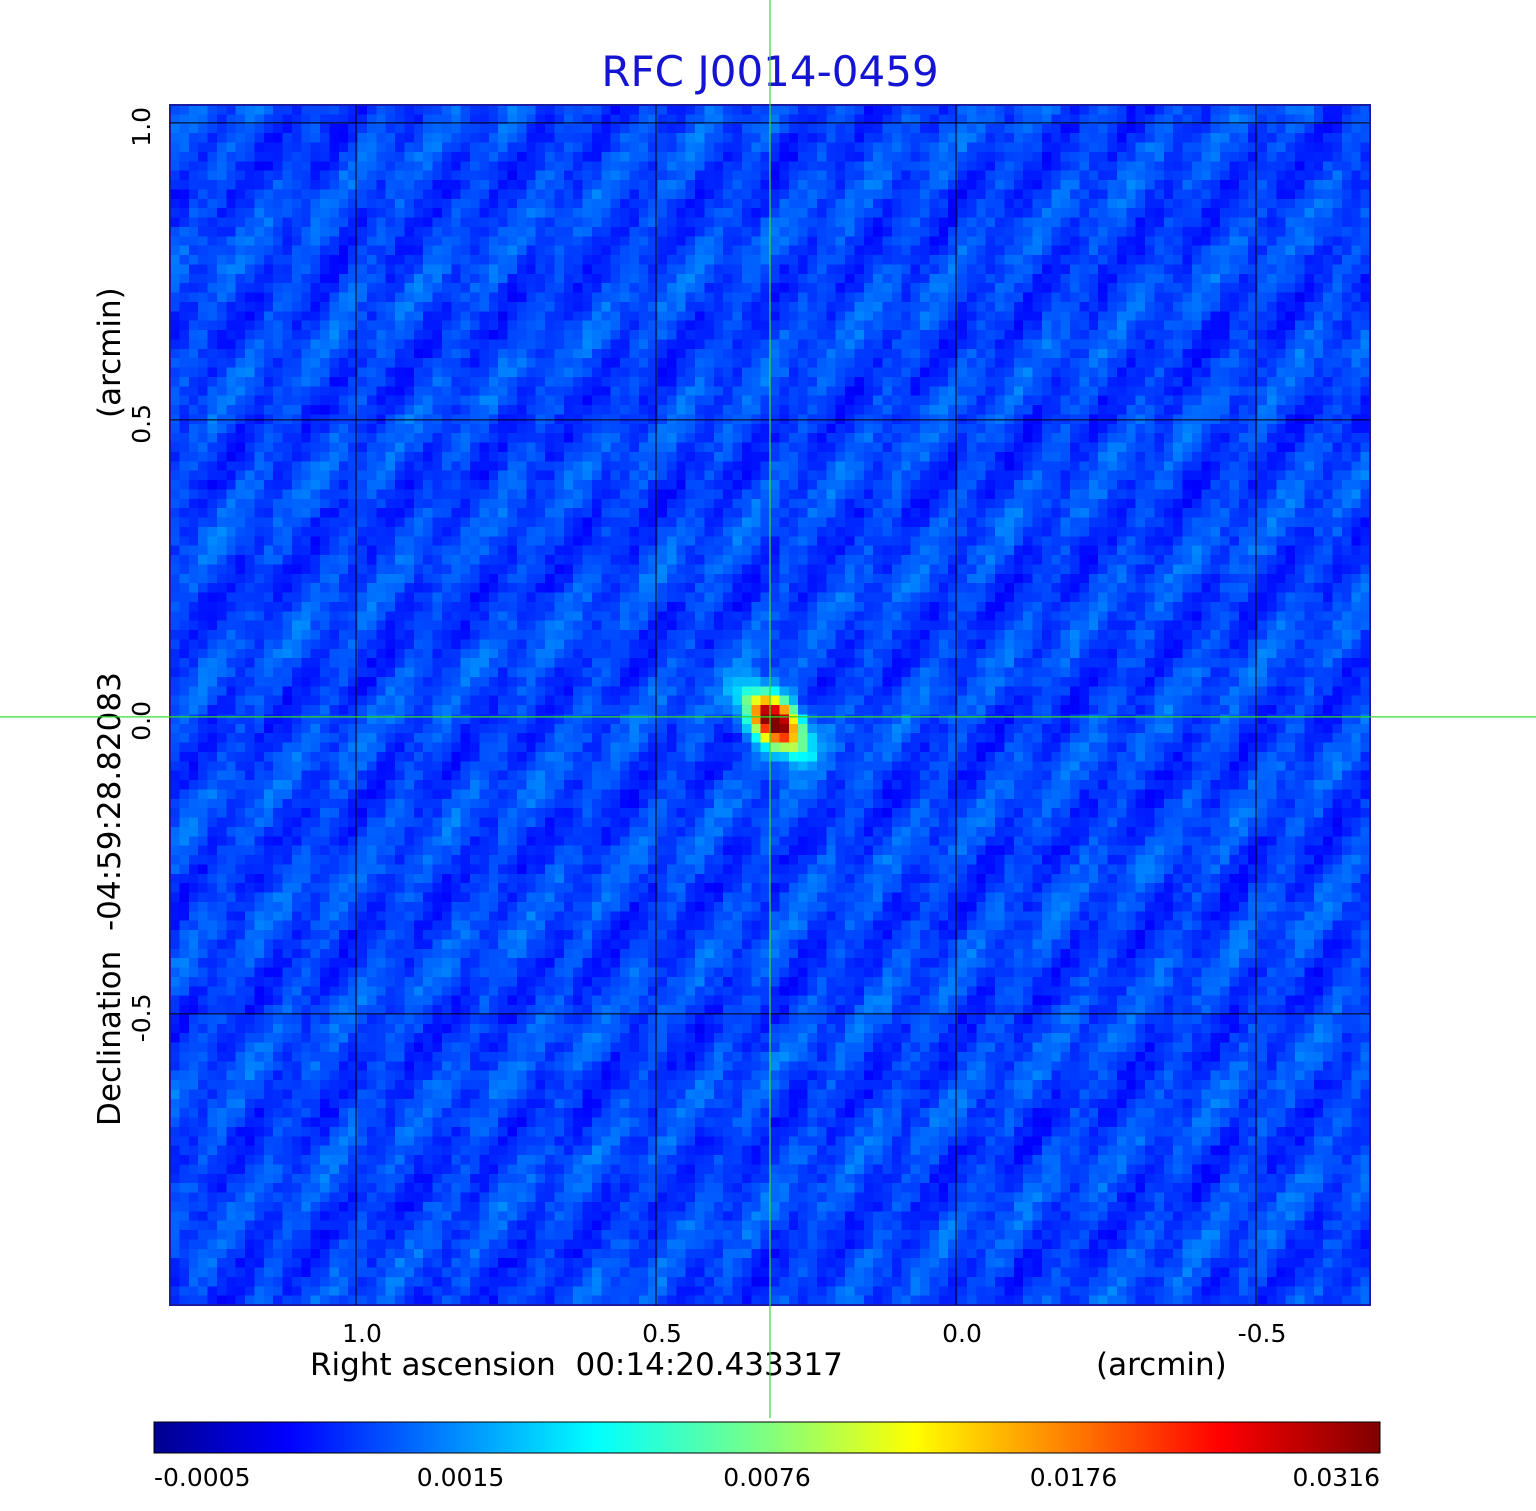  What do you see at coordinates (110, 352) in the screenshot?
I see `y-axis-unit: (arcmin)` at bounding box center [110, 352].